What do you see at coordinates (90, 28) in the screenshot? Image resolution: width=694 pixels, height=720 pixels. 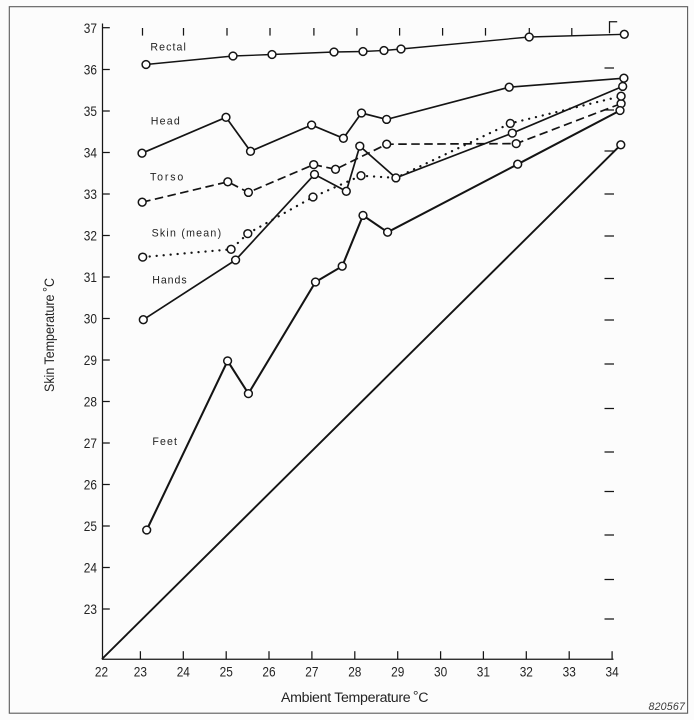 I see `svg-text: 37` at bounding box center [90, 28].